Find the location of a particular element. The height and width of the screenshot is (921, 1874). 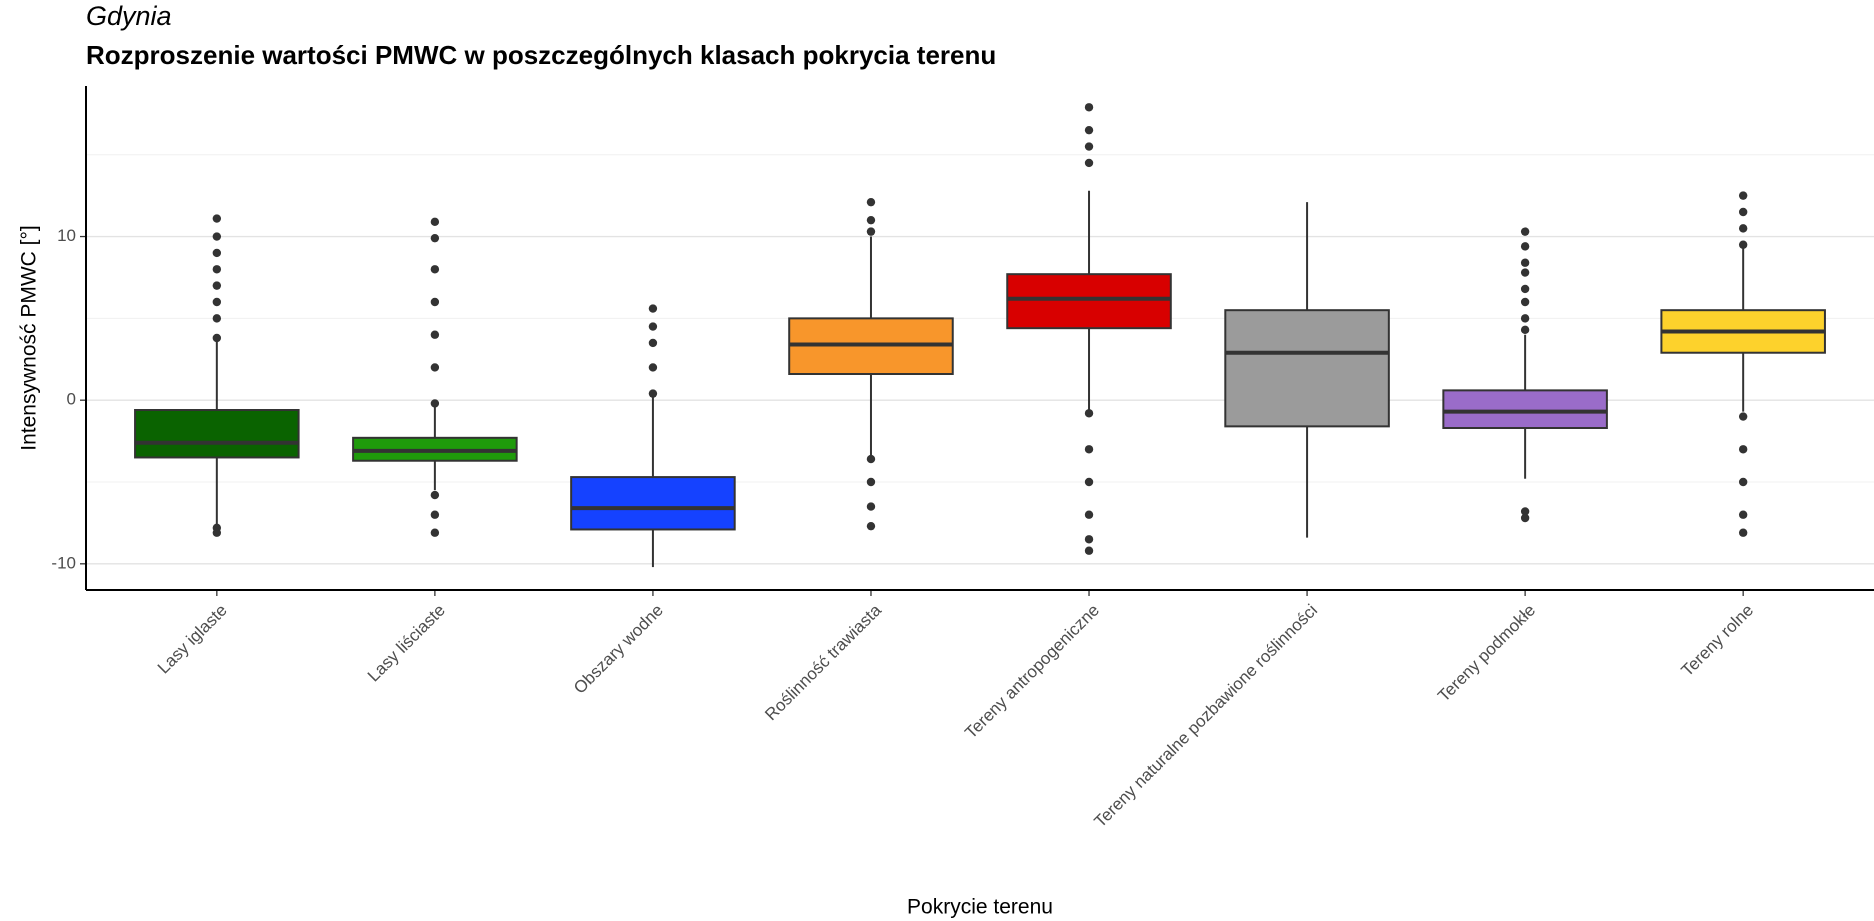

x-tick-label: Roślinność trawiasta is located at coordinates (823, 662).